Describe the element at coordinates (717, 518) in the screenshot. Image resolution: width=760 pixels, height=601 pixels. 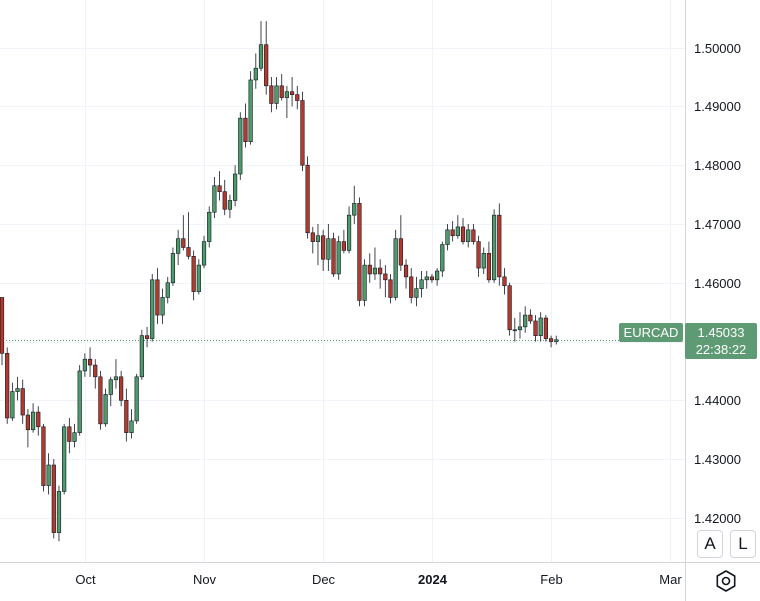
I see `price-tick-label: 1.42000` at that location.